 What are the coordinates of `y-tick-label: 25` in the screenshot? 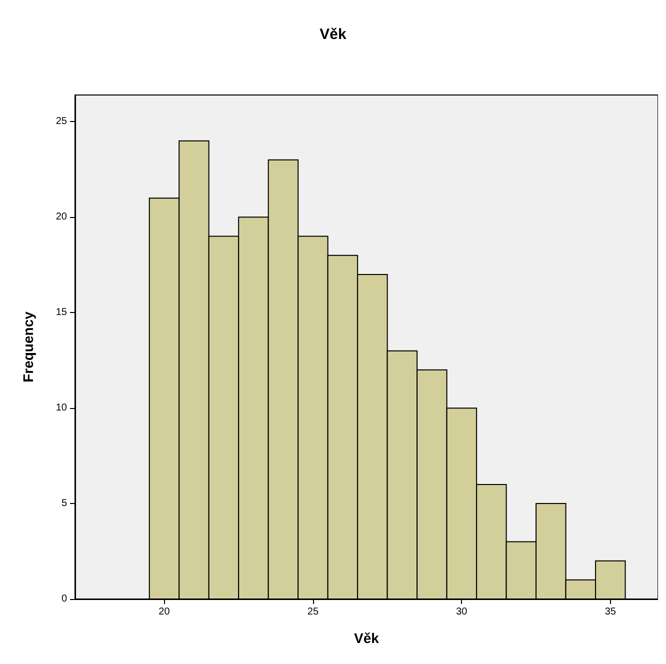 It's located at (62, 122).